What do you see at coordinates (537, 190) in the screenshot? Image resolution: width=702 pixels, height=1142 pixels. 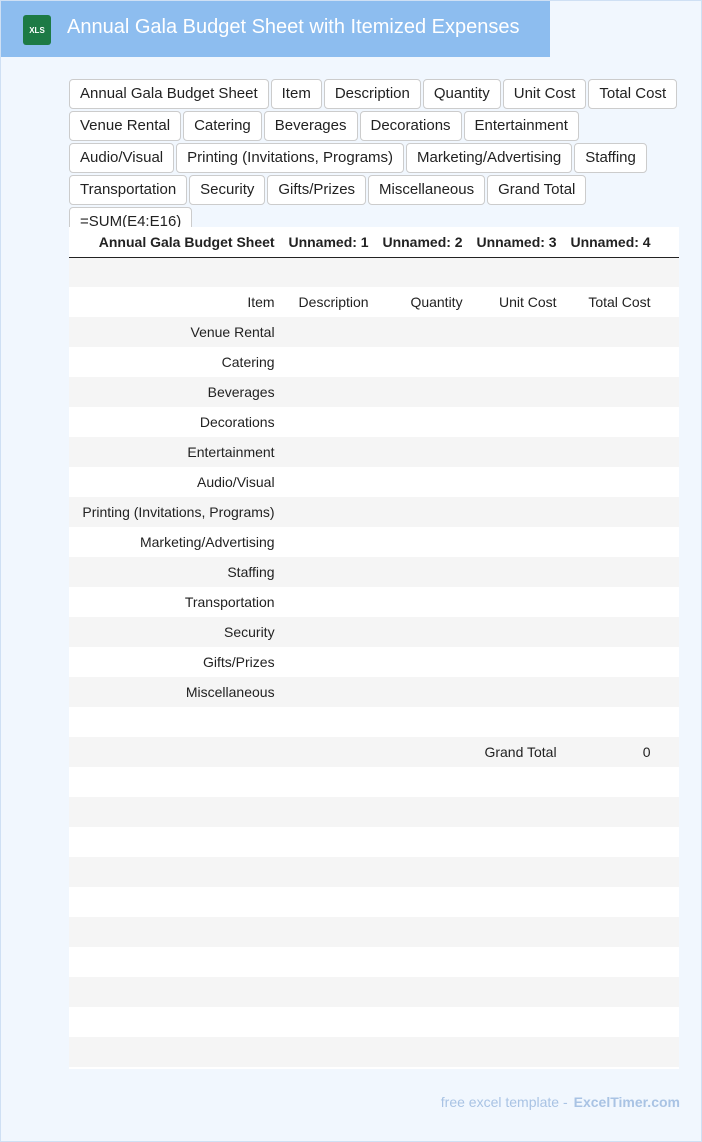 I see `tag: Grand Total` at bounding box center [537, 190].